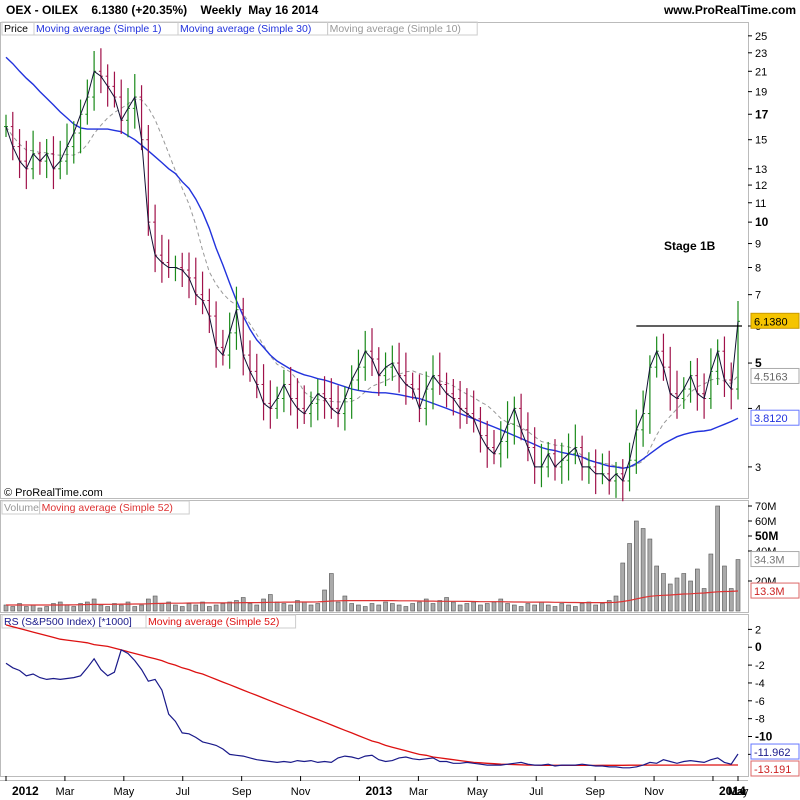 The image size is (800, 800). Describe the element at coordinates (690, 246) in the screenshot. I see `stage-annotation: Stage 1B` at that location.